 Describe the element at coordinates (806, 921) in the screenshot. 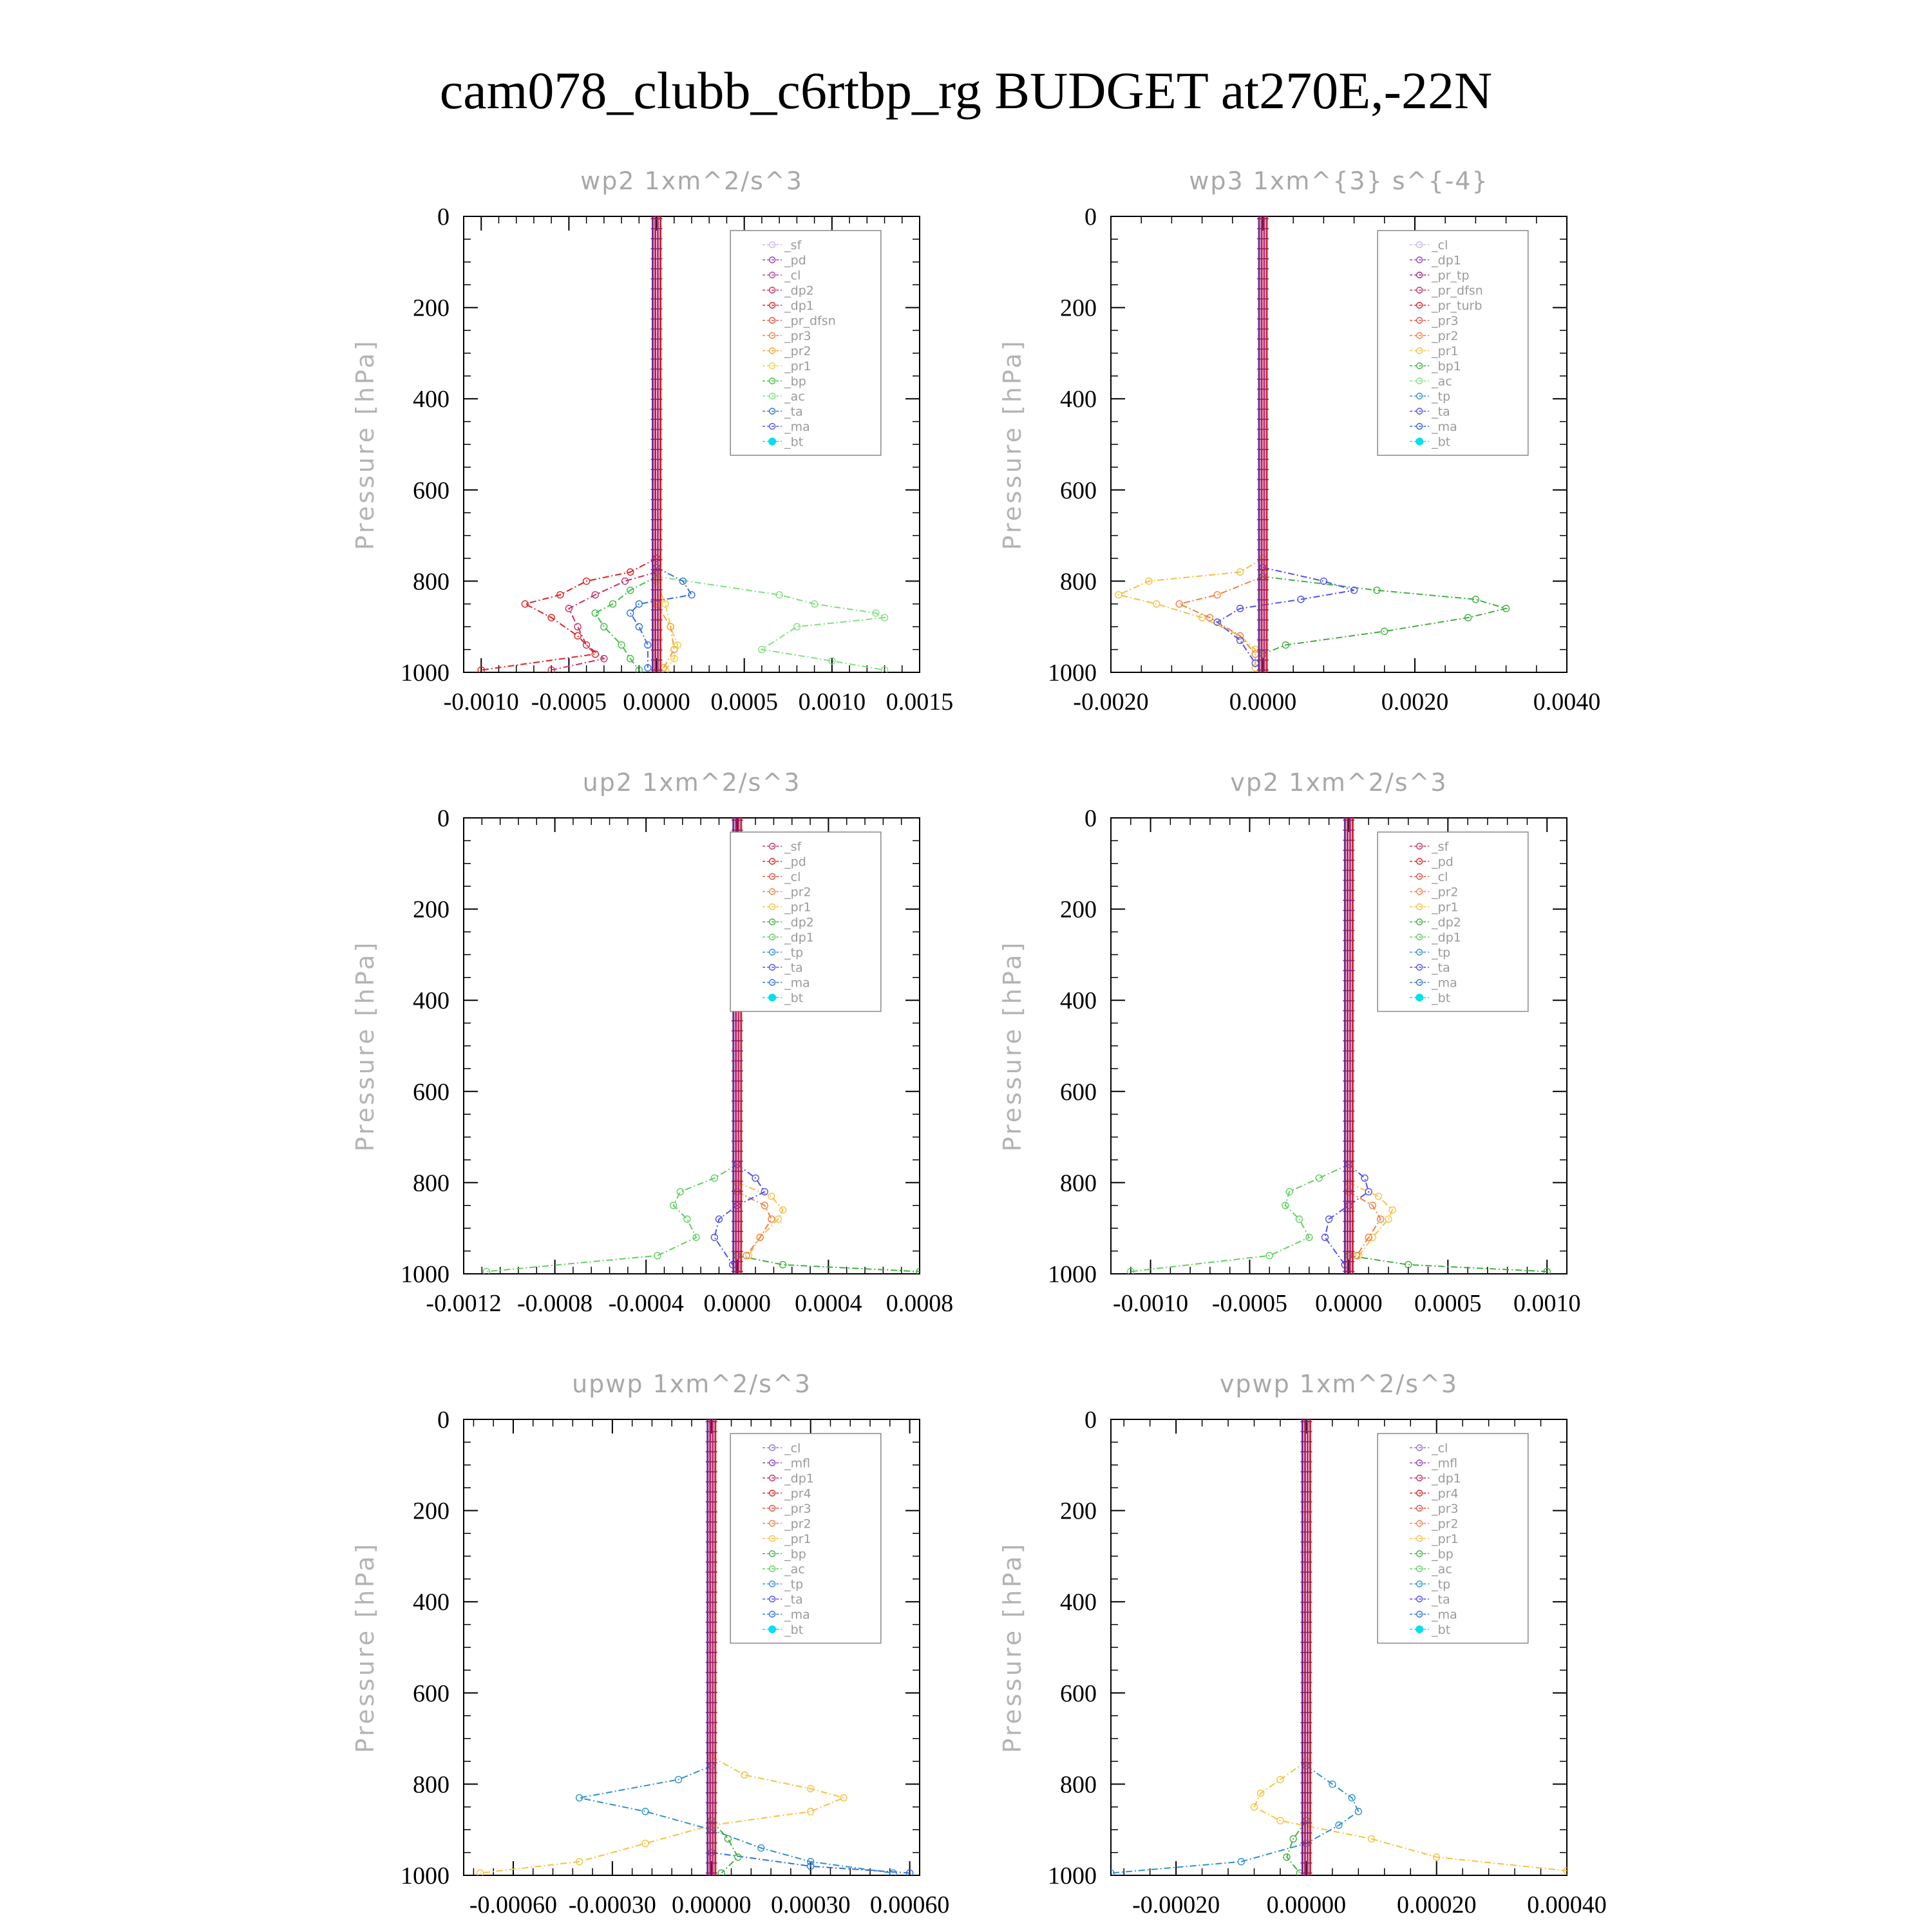

I see `legend: _sf_pd_cl _pr2_pr1 _dp2_dp1_tp_ta_ma_bt` at that location.